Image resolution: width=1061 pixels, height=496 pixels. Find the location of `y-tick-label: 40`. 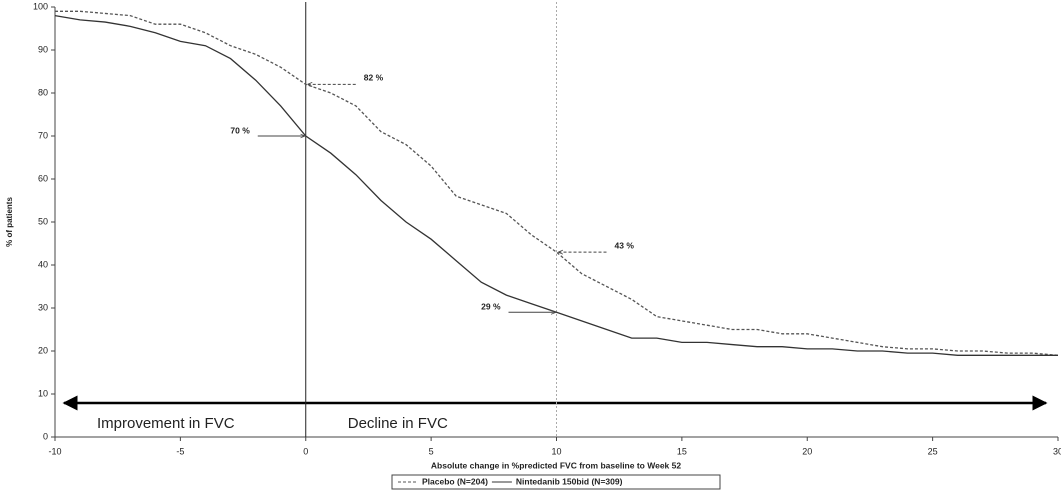

y-tick-label: 40 is located at coordinates (43, 264).